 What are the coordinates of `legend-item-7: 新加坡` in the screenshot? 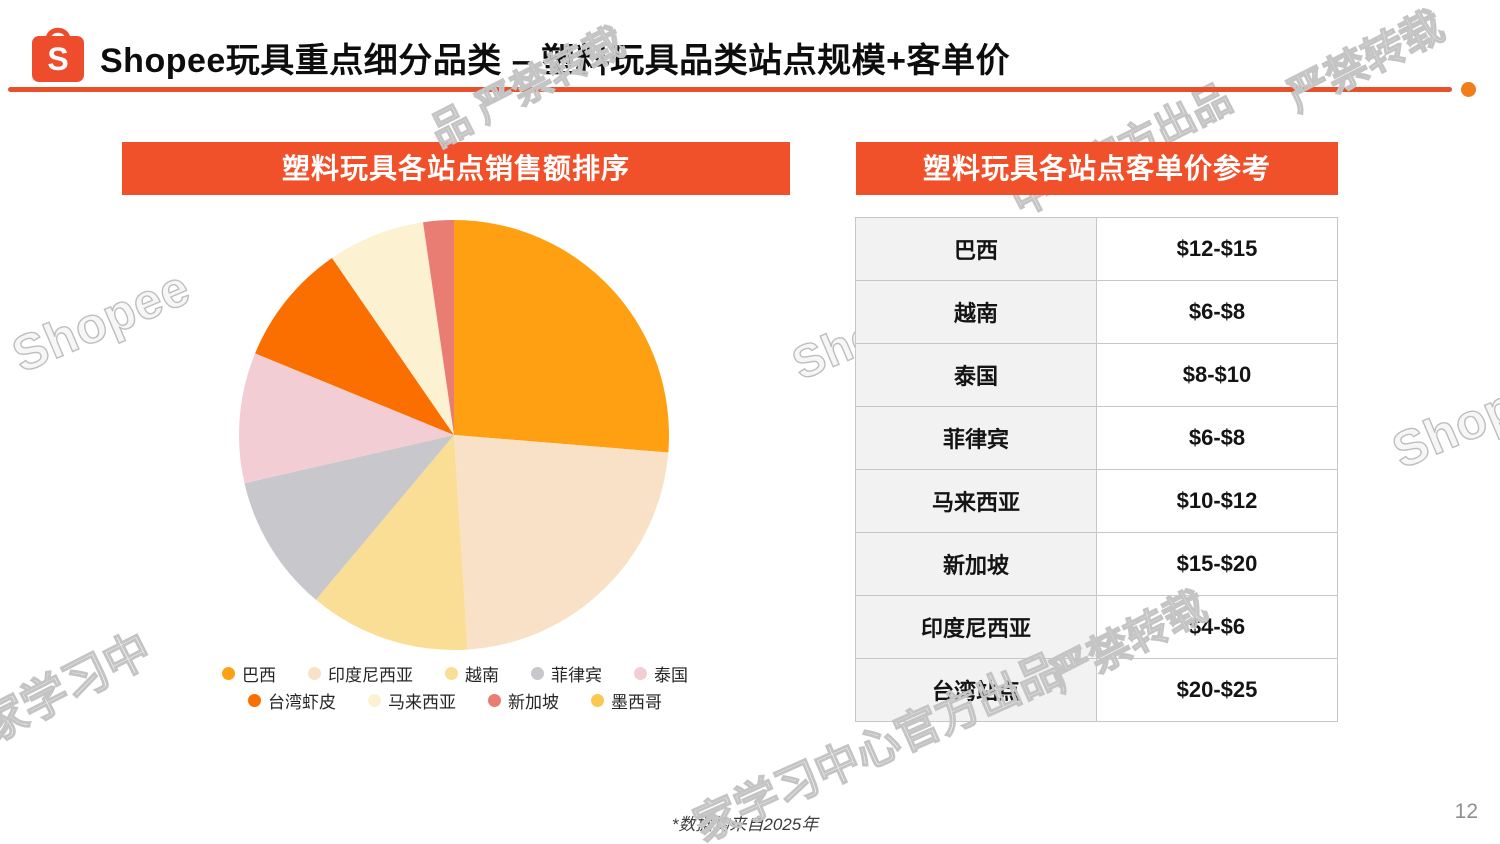 It's located at (523, 700).